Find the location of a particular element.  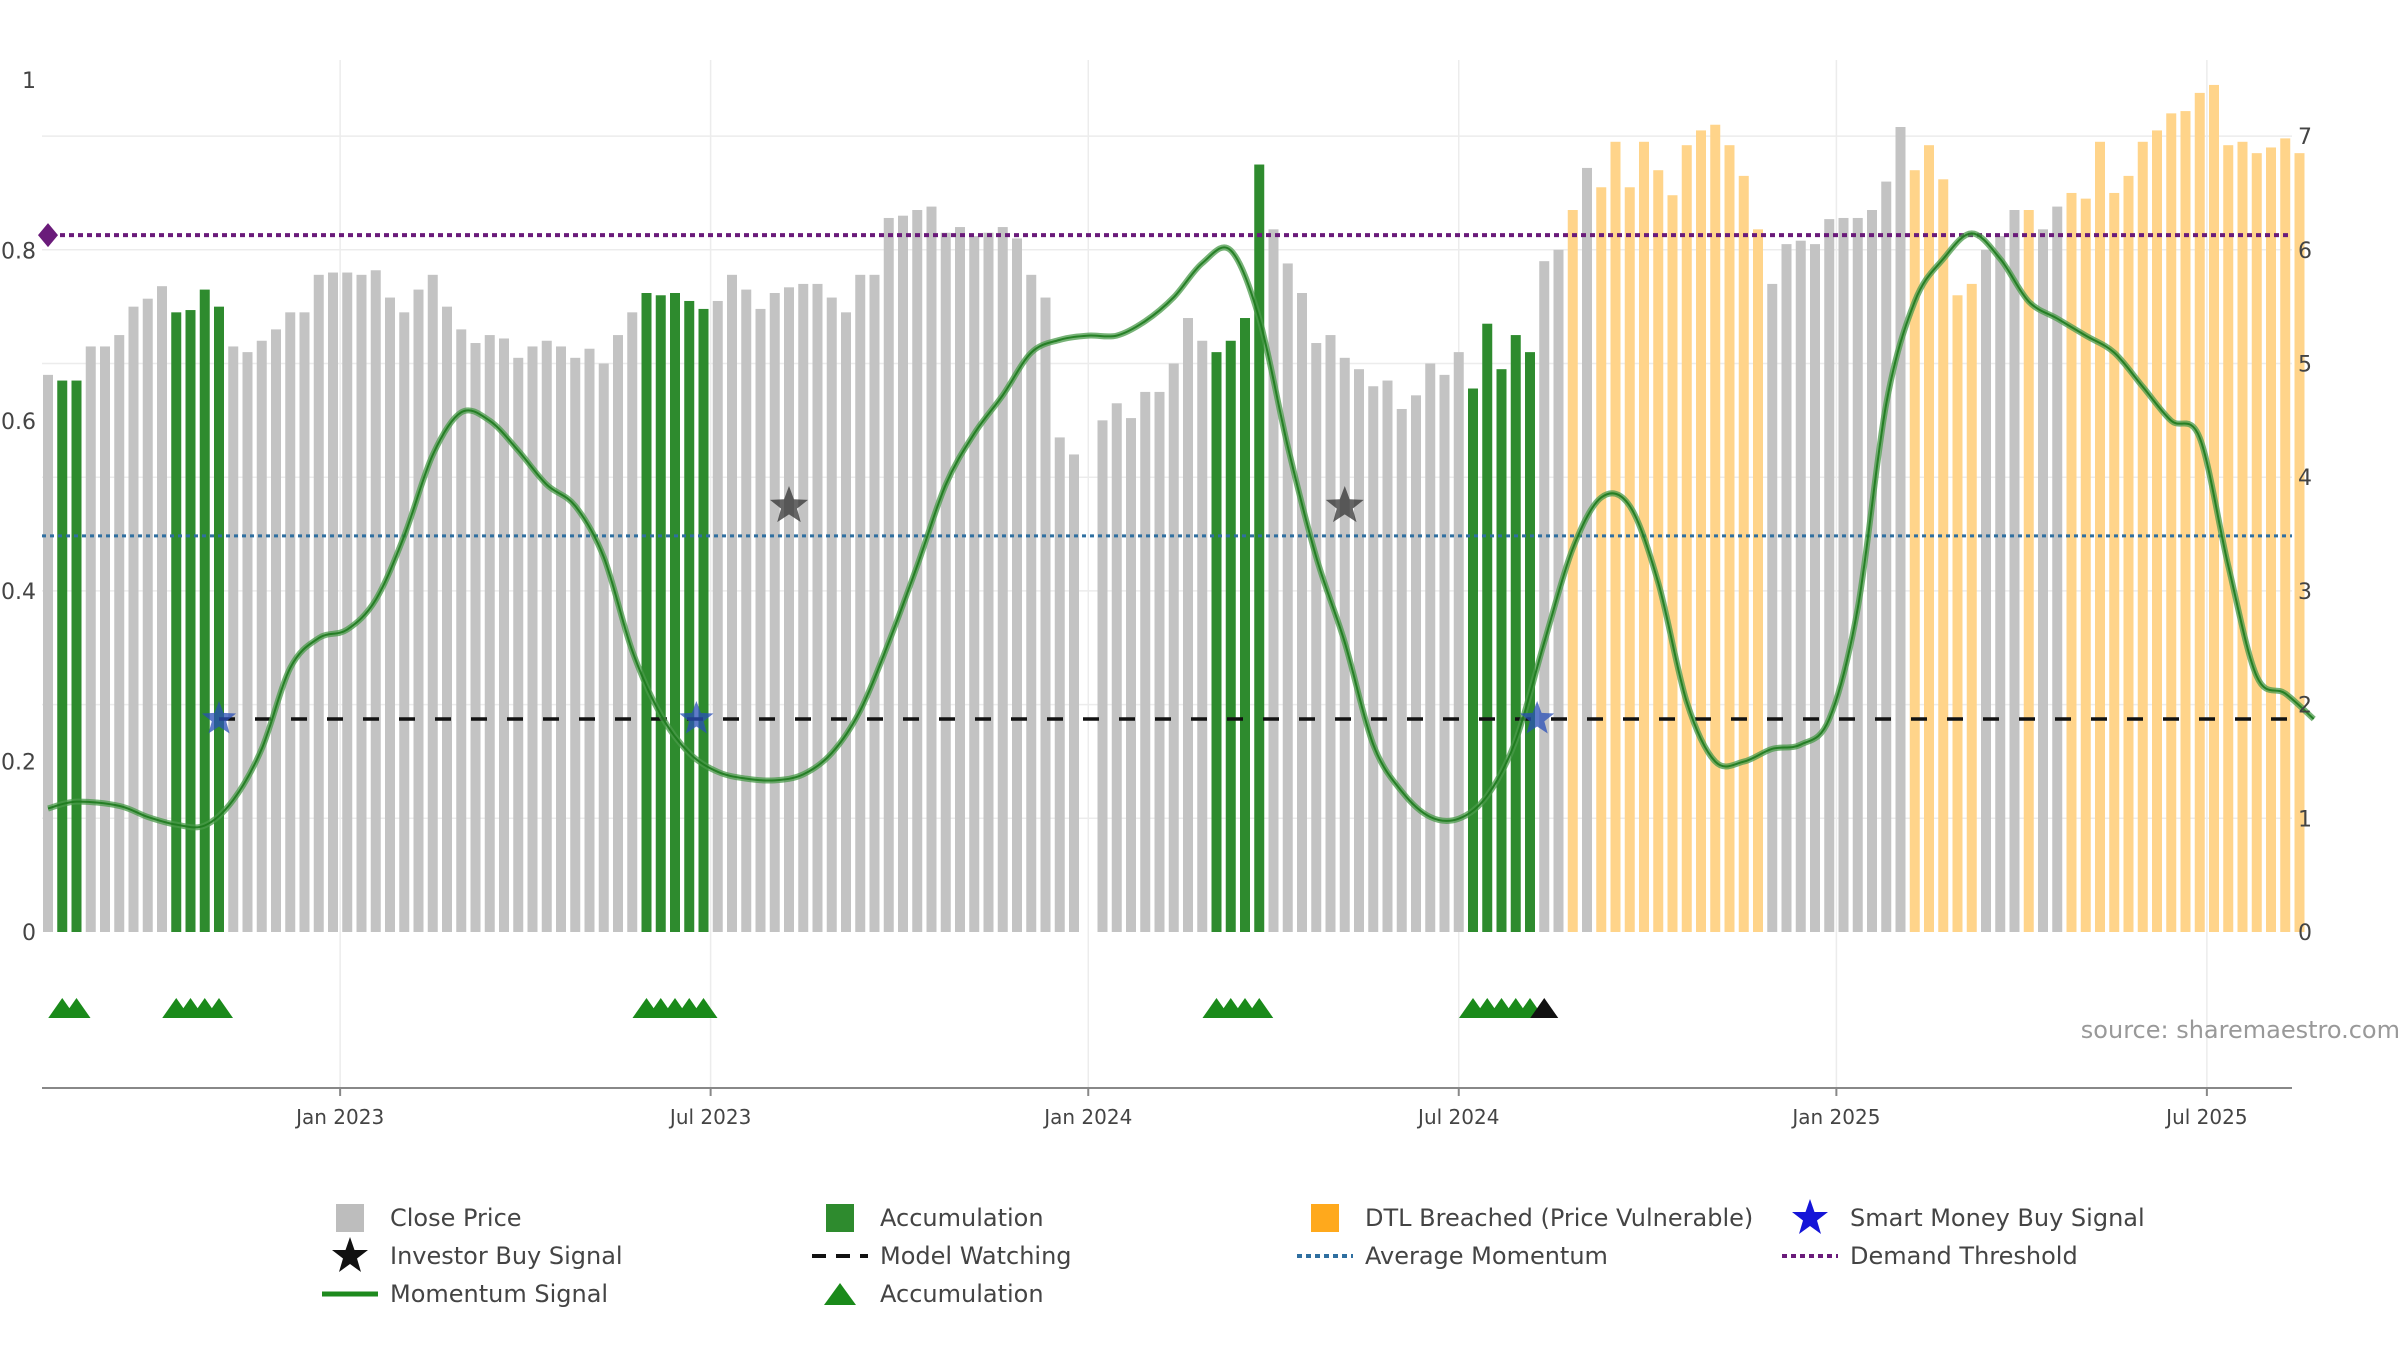

green-triangle-icon is located at coordinates (840, 1294).